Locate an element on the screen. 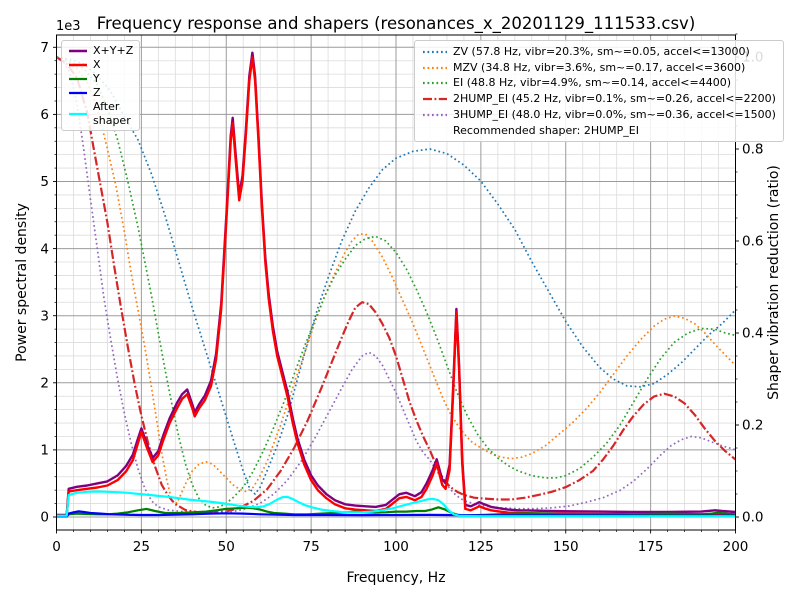 This screenshot has height=600, width=800. legend-entry: Y is located at coordinates (100, 79).